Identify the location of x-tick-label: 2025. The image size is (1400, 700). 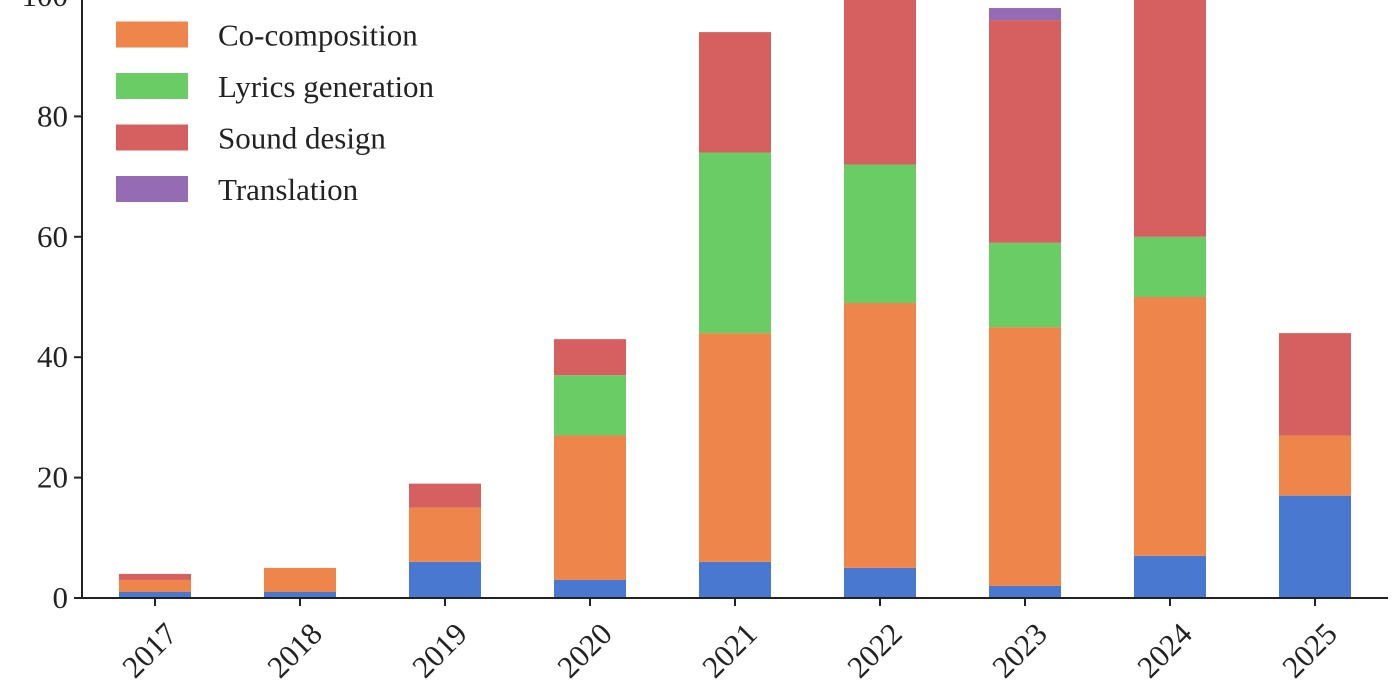
(1309, 650).